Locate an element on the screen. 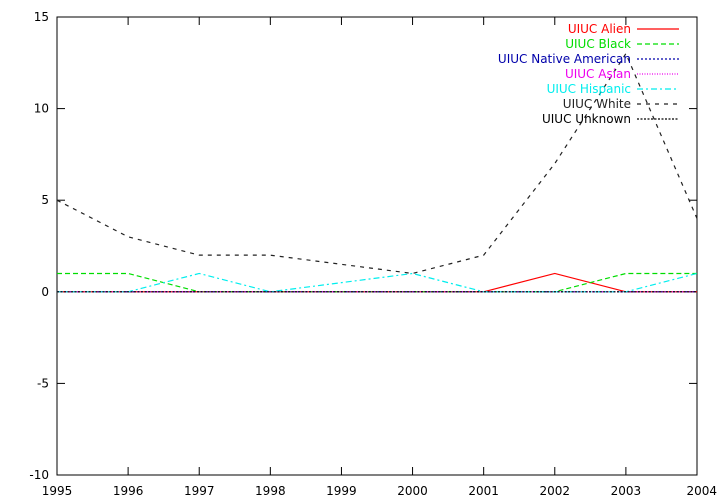 Image resolution: width=720 pixels, height=504 pixels. legend-label: UIUC Black is located at coordinates (598, 44).